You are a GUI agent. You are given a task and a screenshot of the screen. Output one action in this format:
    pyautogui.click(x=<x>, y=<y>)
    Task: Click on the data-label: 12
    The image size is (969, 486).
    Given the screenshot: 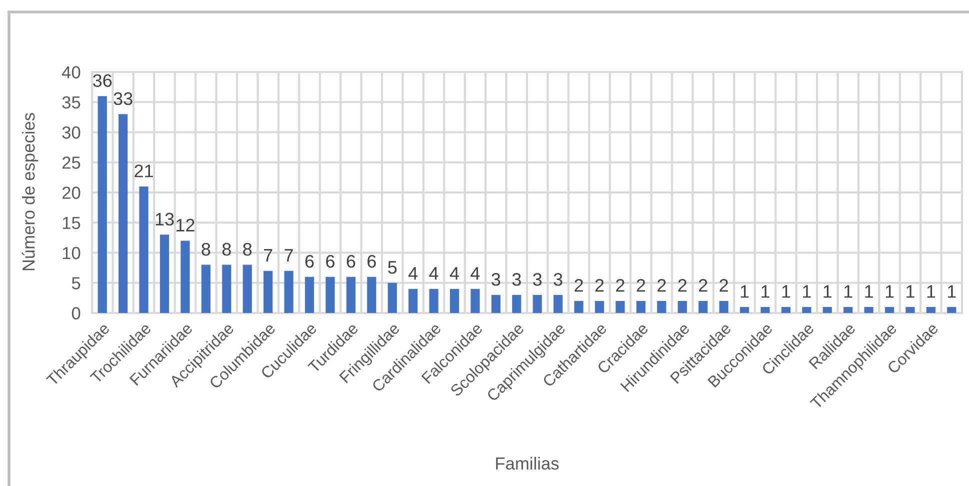 What is the action you would take?
    pyautogui.click(x=185, y=225)
    